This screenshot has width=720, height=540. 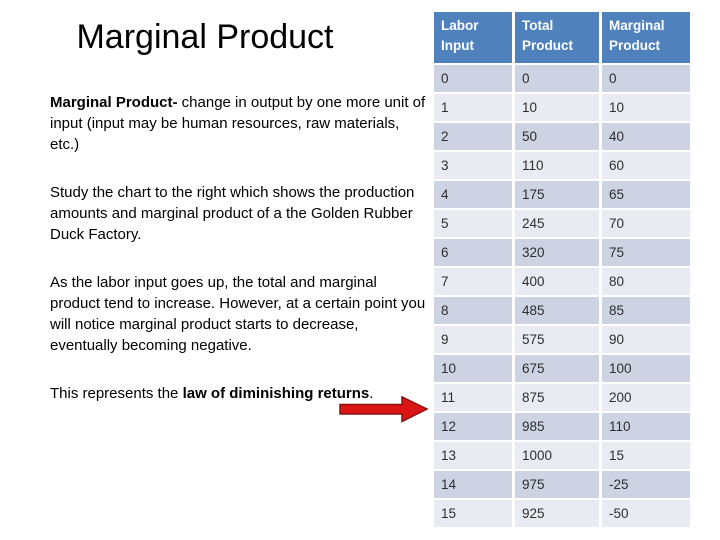 I want to click on table-cell: 6, so click(x=473, y=252).